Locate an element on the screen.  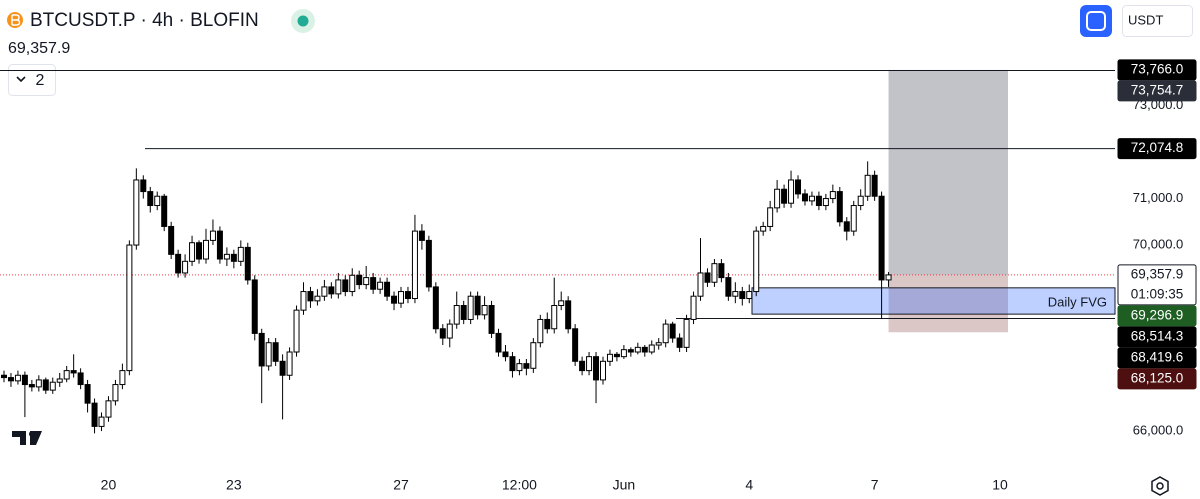
x-tick-label: 4 is located at coordinates (749, 485).